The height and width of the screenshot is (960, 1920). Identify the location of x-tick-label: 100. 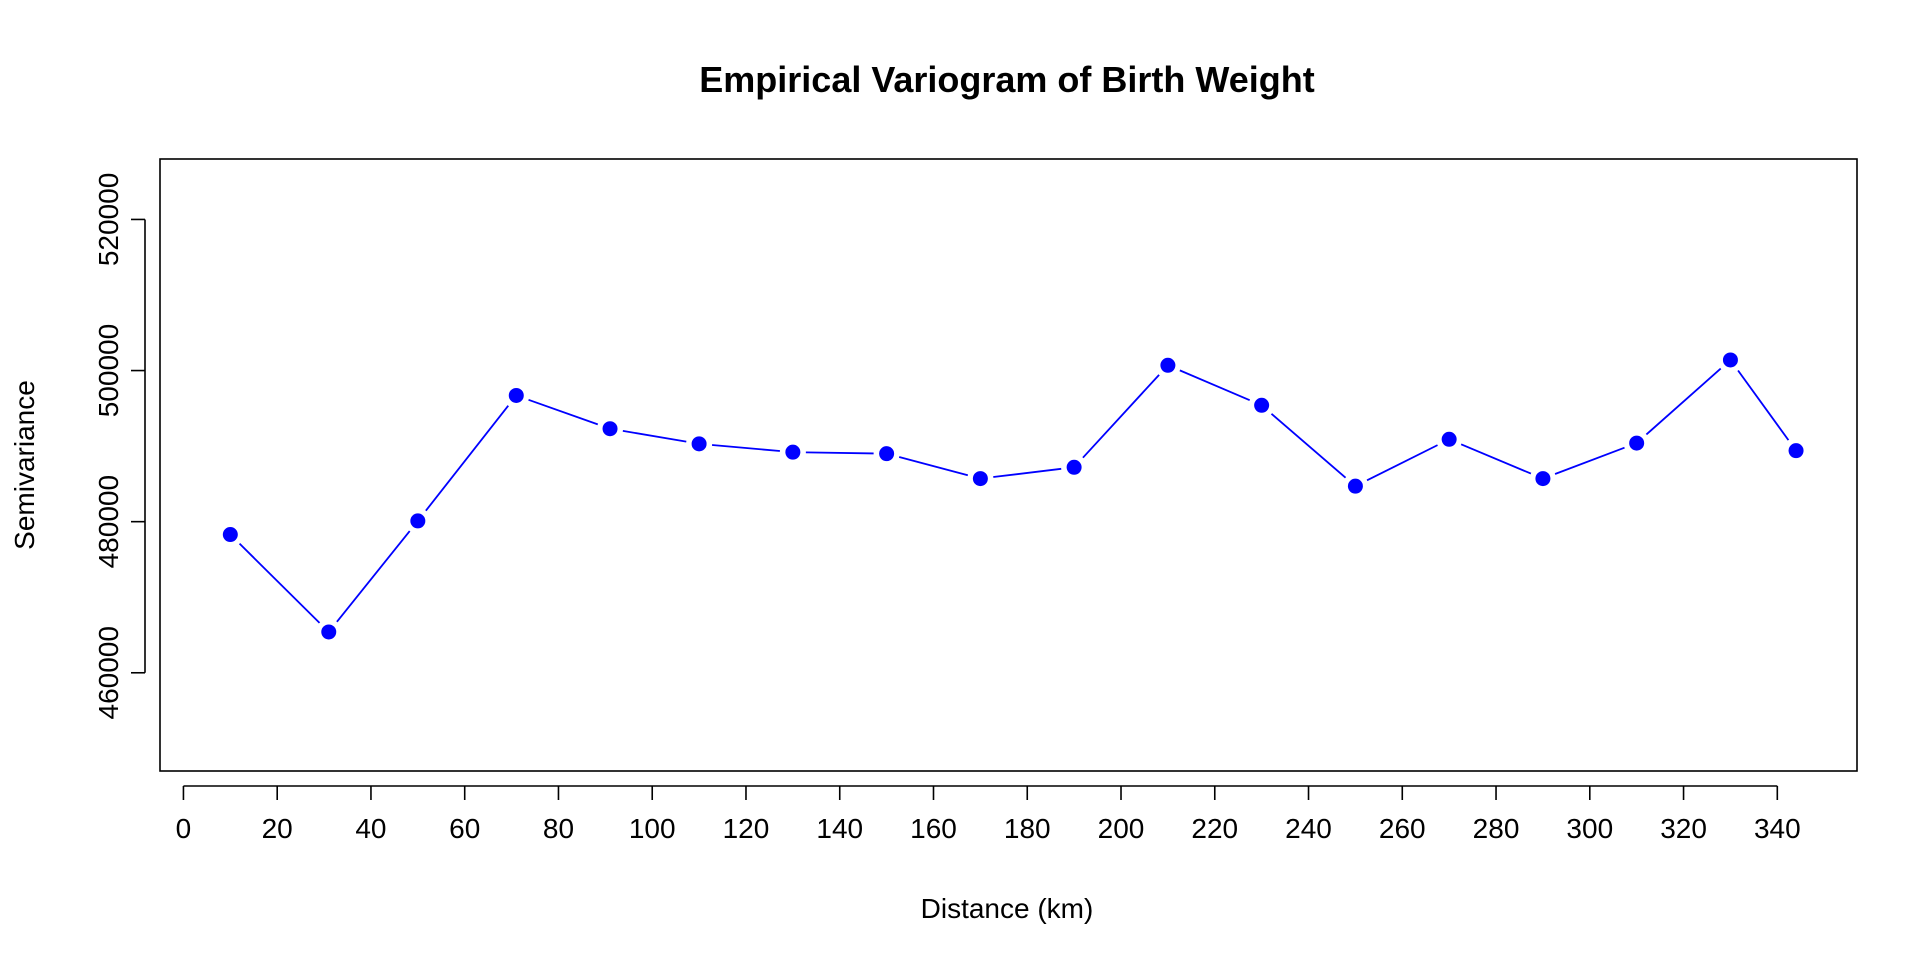
(652, 828).